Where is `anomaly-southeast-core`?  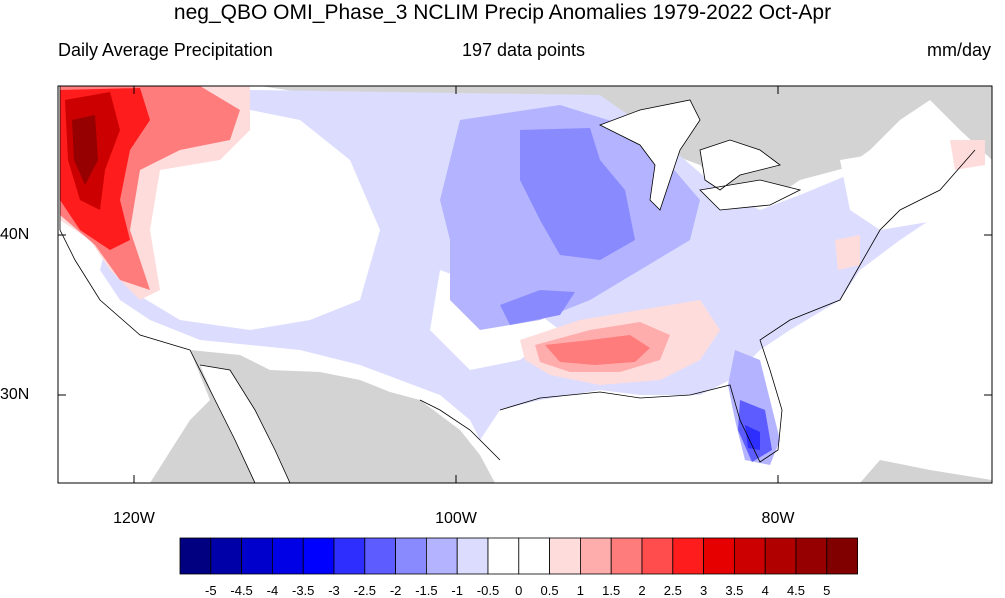 anomaly-southeast-core is located at coordinates (597, 350).